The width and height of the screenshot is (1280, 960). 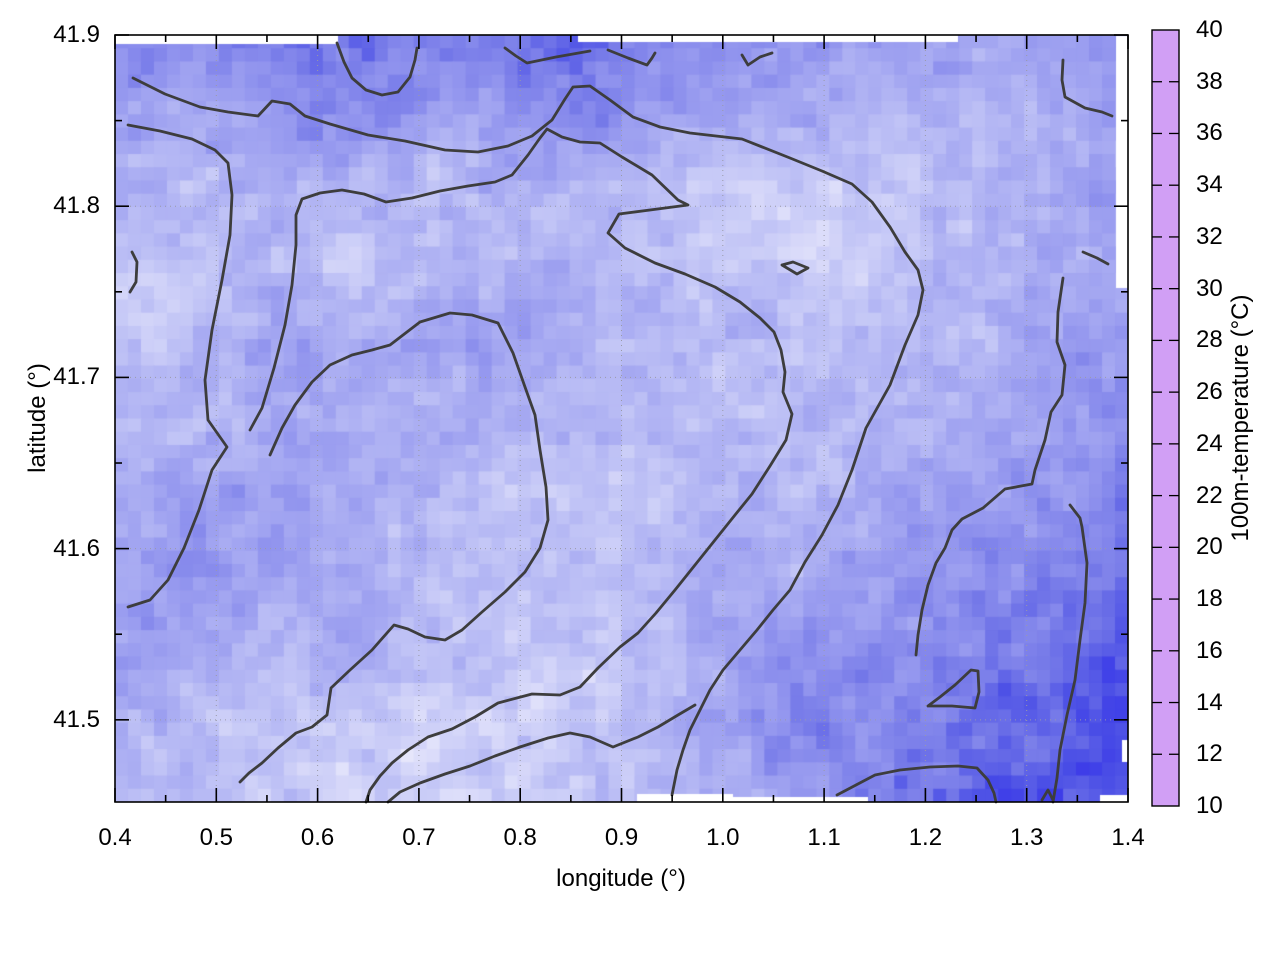 I want to click on colorbar-tick-label: 32, so click(x=1209, y=236).